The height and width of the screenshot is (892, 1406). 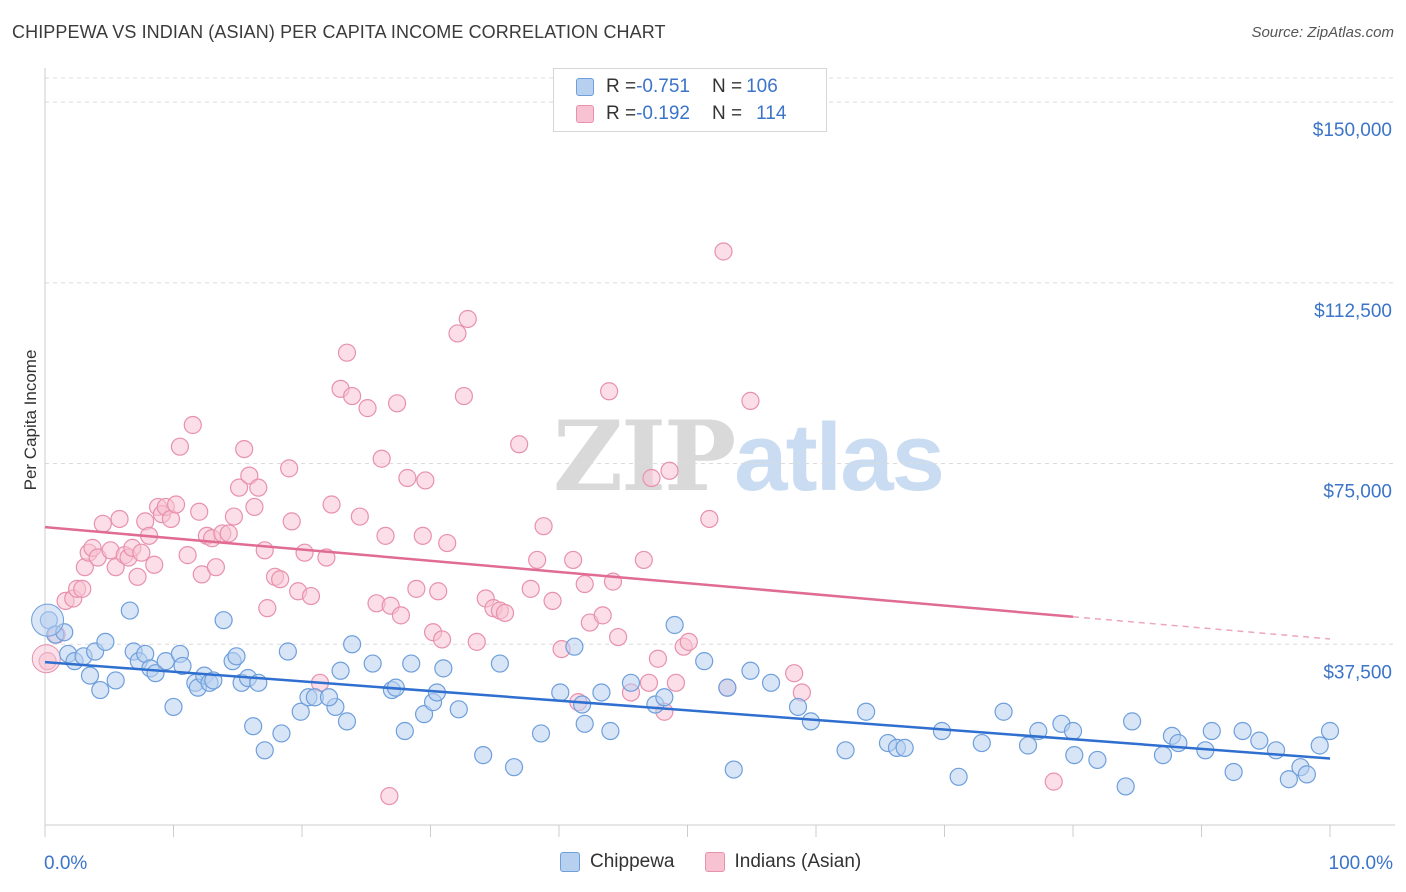 I want to click on x-tick-label: 100.0%, so click(x=1361, y=863).